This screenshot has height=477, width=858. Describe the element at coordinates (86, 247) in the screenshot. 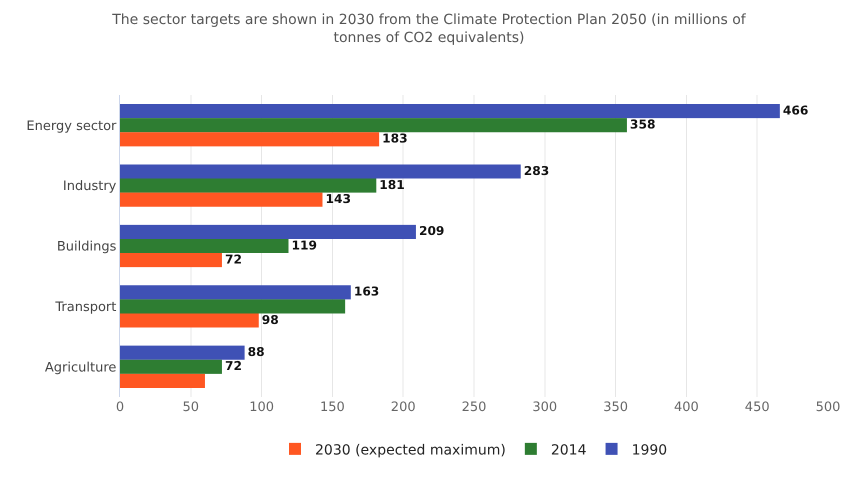

I see `y-tick-label: Buildings` at that location.